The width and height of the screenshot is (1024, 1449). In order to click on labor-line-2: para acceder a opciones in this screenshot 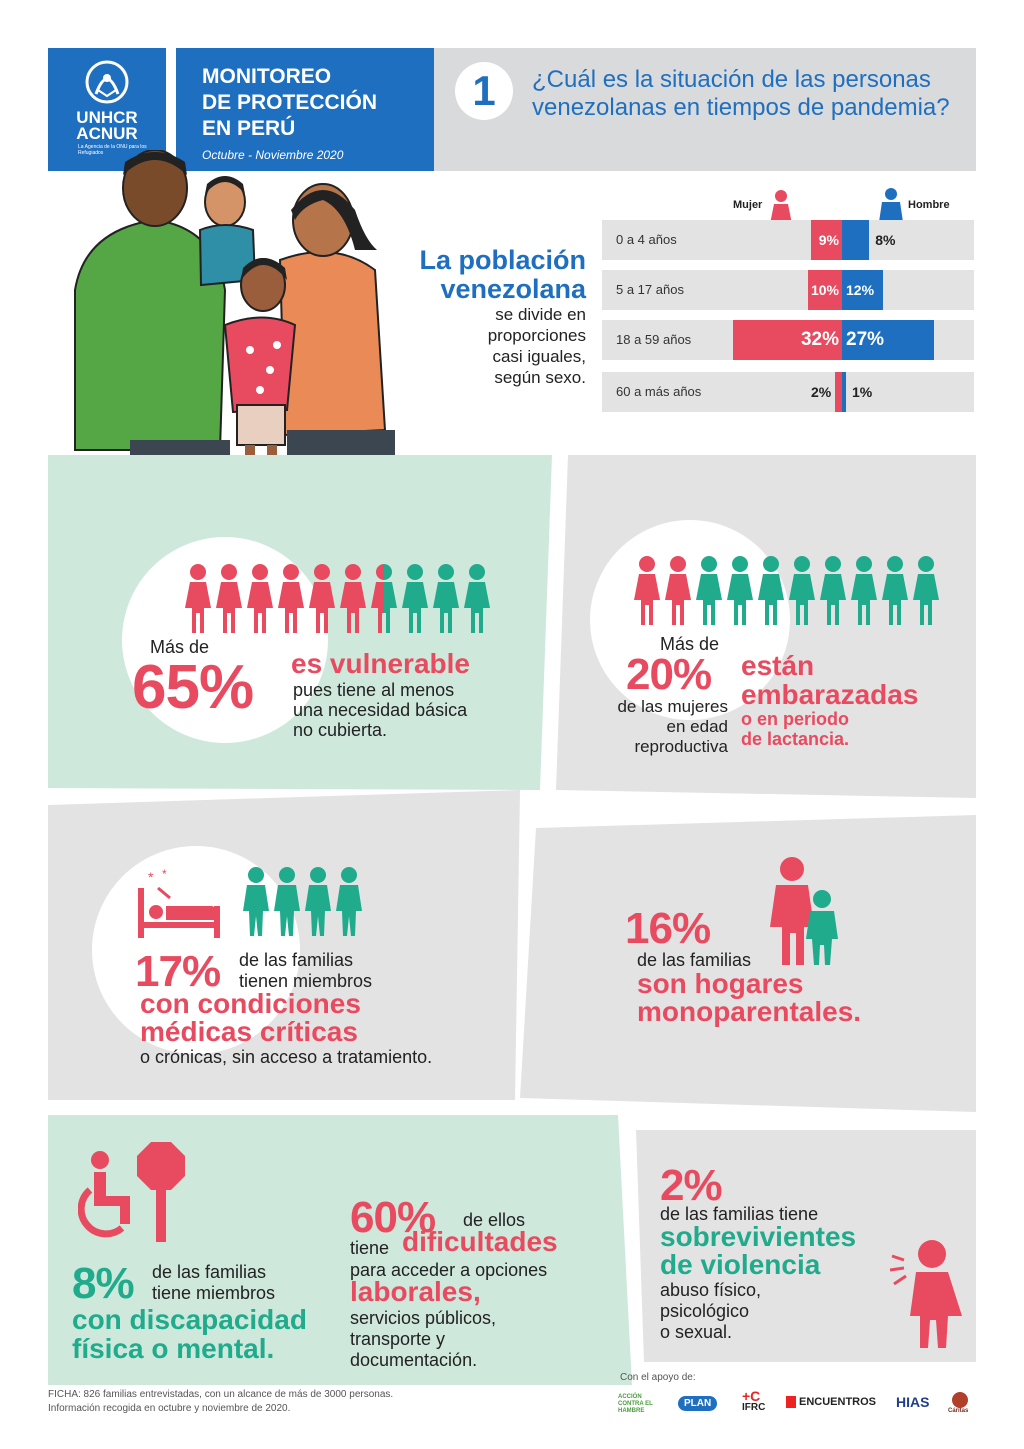, I will do `click(449, 1270)`.